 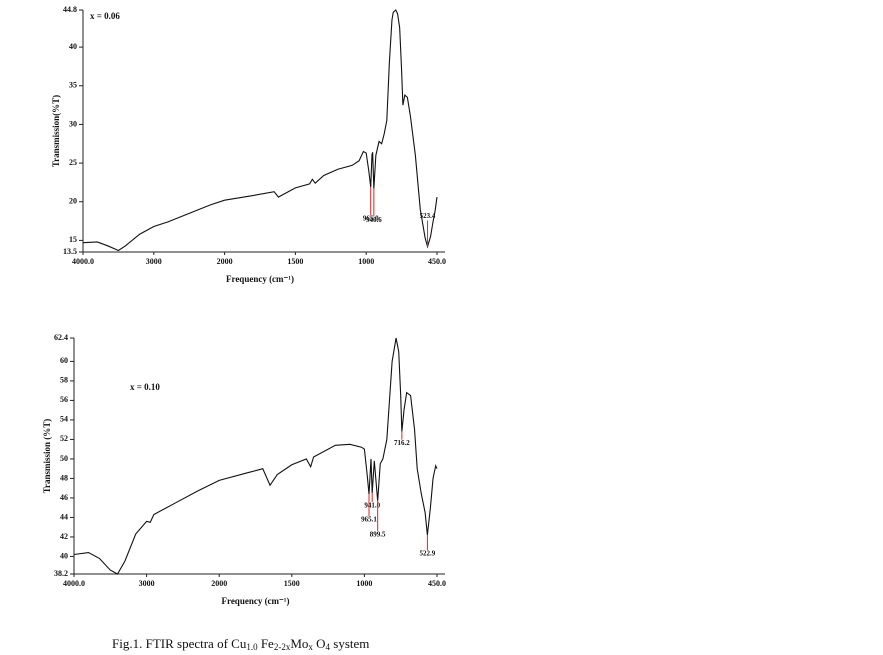 What do you see at coordinates (73, 239) in the screenshot?
I see `y-tick-label: 15` at bounding box center [73, 239].